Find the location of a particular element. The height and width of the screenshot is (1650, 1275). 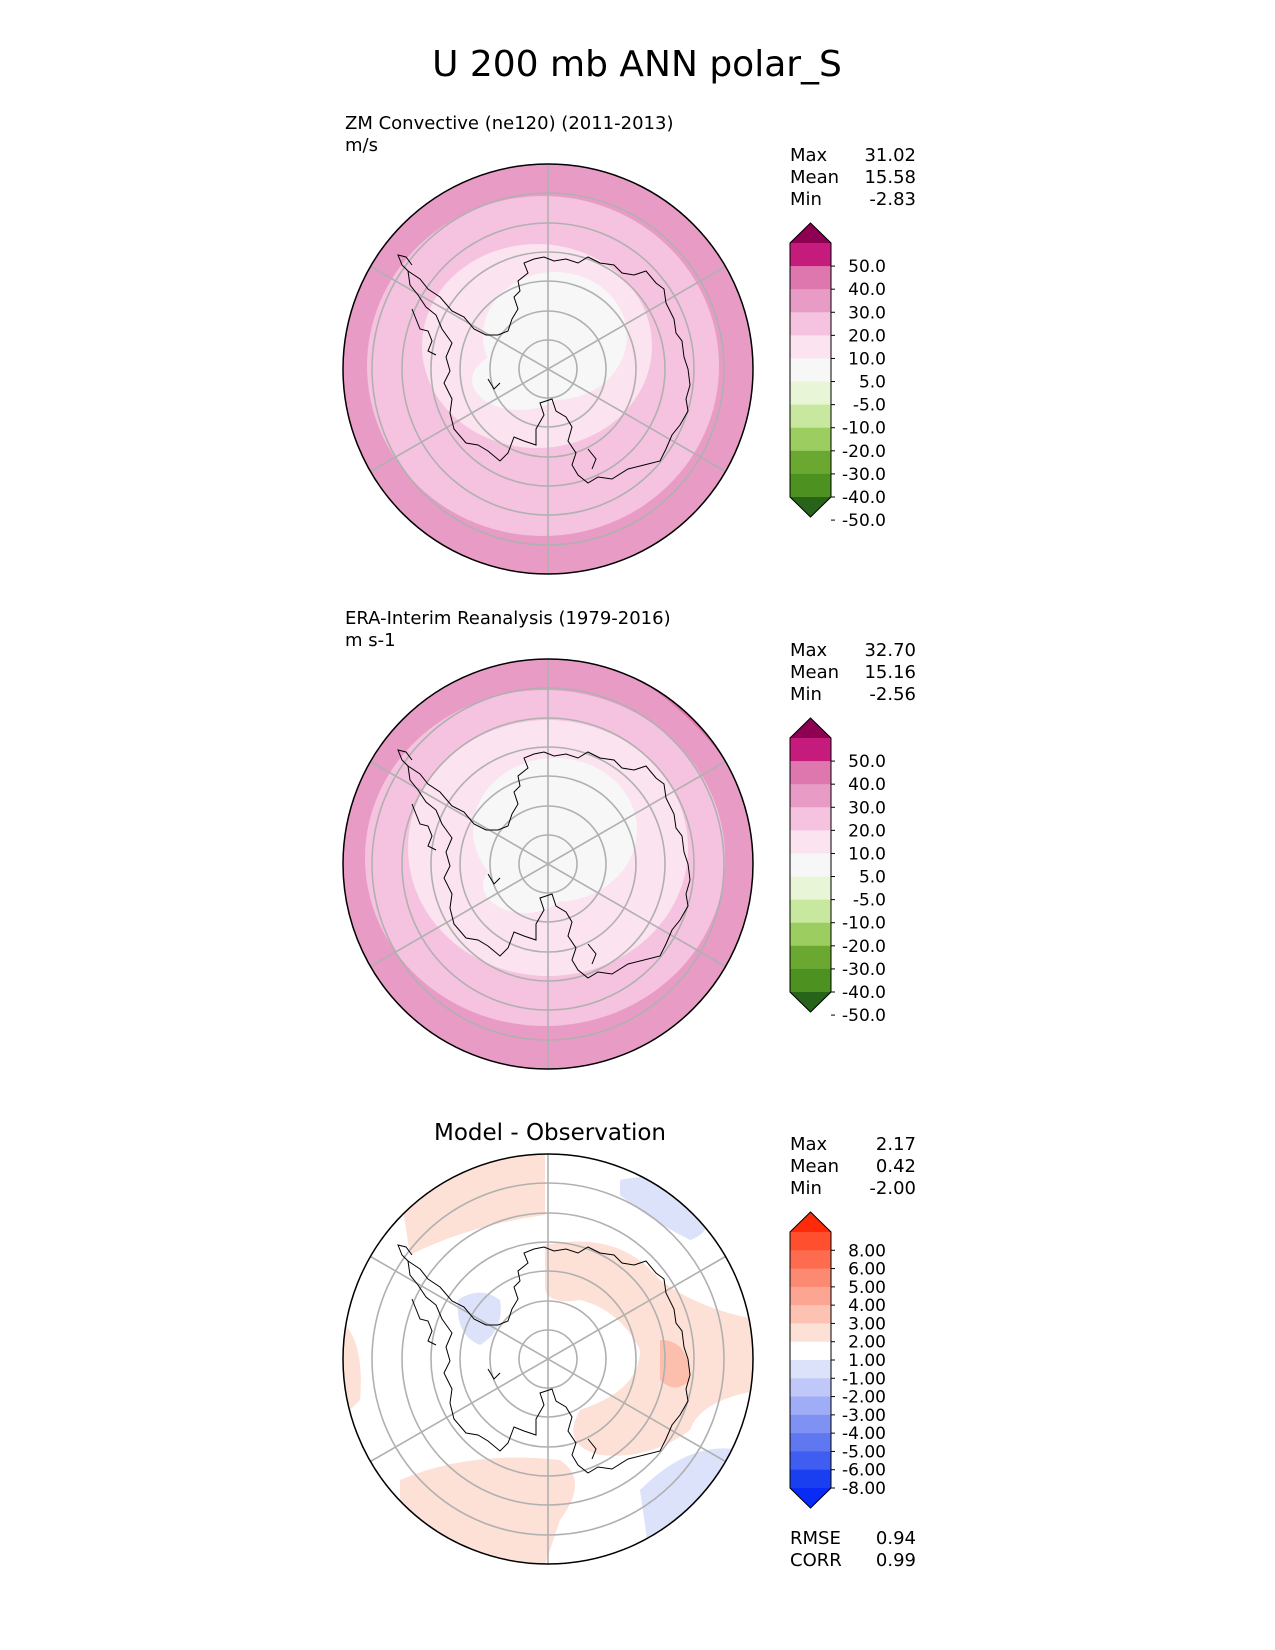

stat-value: 31.02 is located at coordinates (890, 155).